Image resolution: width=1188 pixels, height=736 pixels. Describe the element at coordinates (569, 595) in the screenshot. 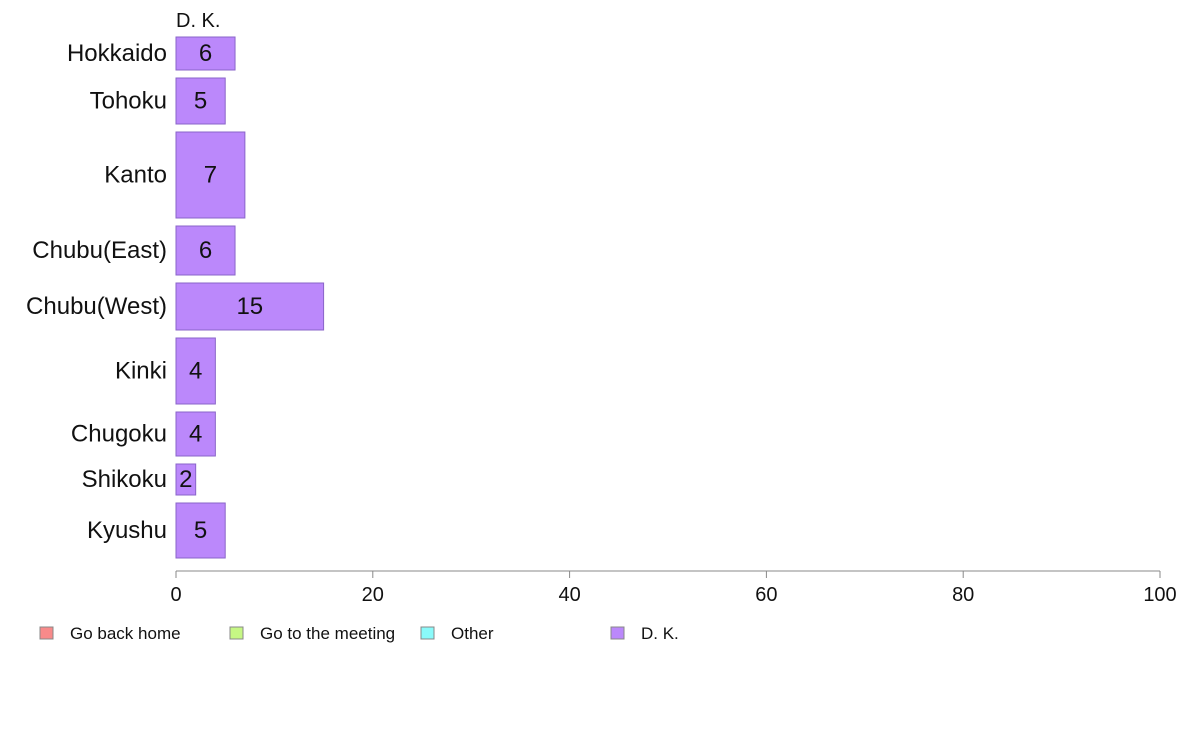

I see `x-tick-label: 40` at that location.